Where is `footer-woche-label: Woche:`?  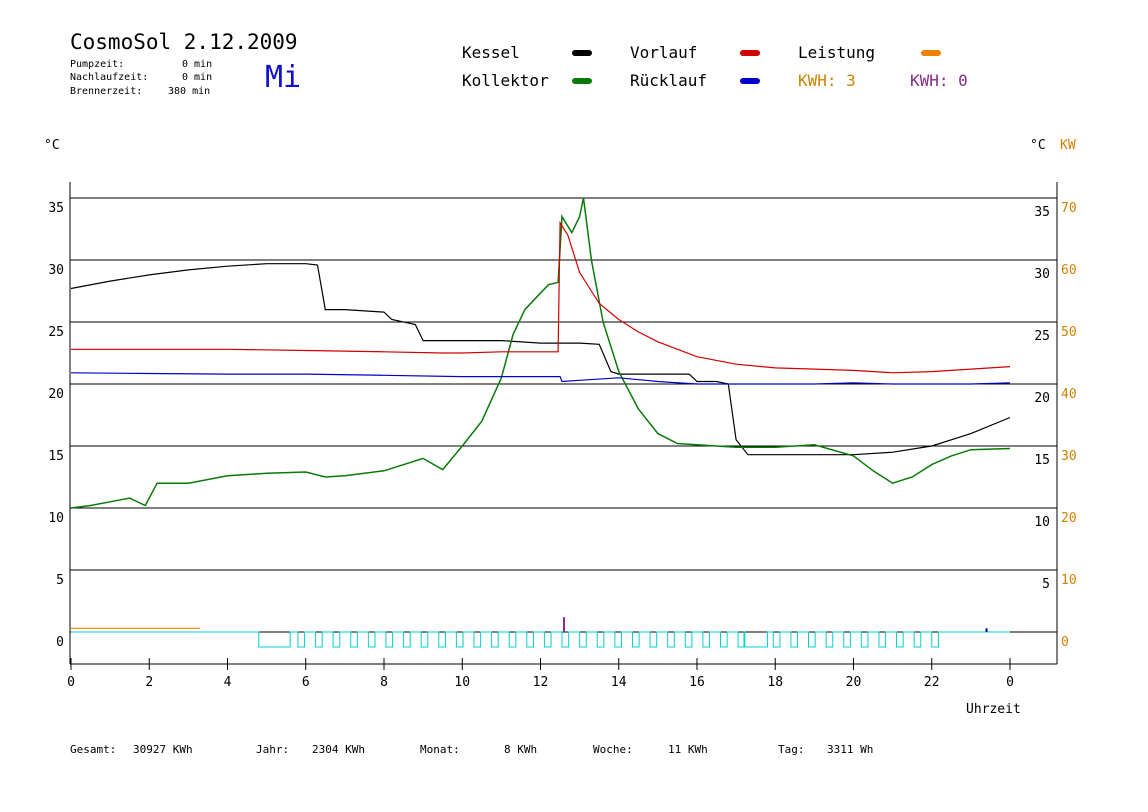
footer-woche-label: Woche: is located at coordinates (613, 749).